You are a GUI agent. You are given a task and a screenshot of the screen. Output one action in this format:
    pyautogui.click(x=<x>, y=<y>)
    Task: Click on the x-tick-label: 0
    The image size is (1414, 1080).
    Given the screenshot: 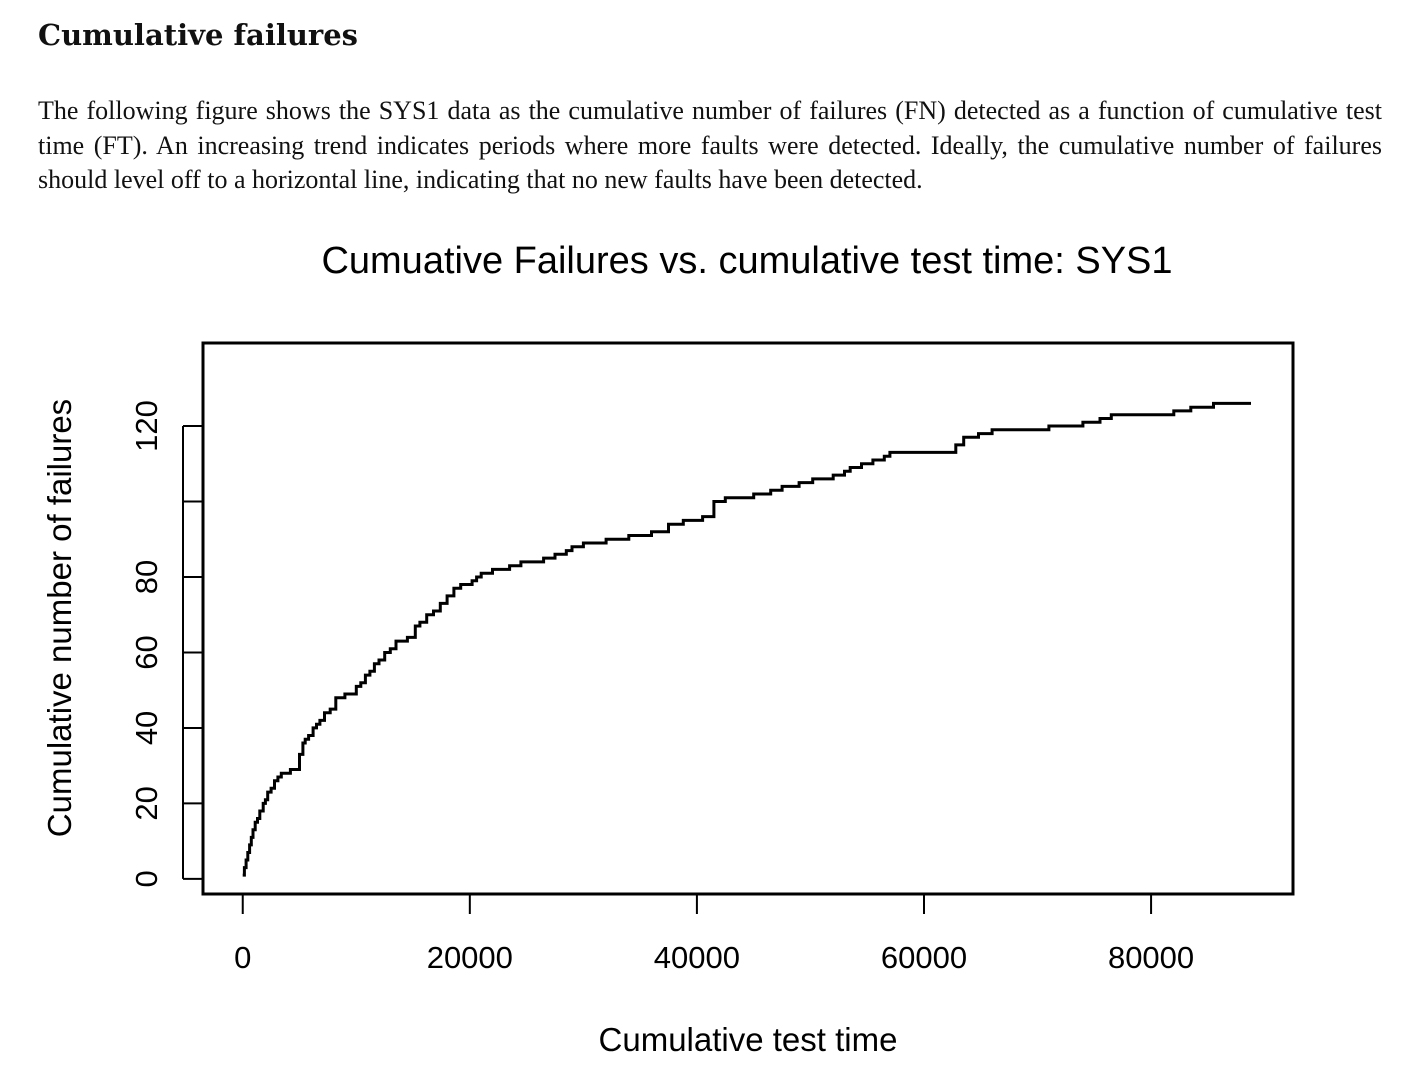 What is the action you would take?
    pyautogui.click(x=242, y=957)
    